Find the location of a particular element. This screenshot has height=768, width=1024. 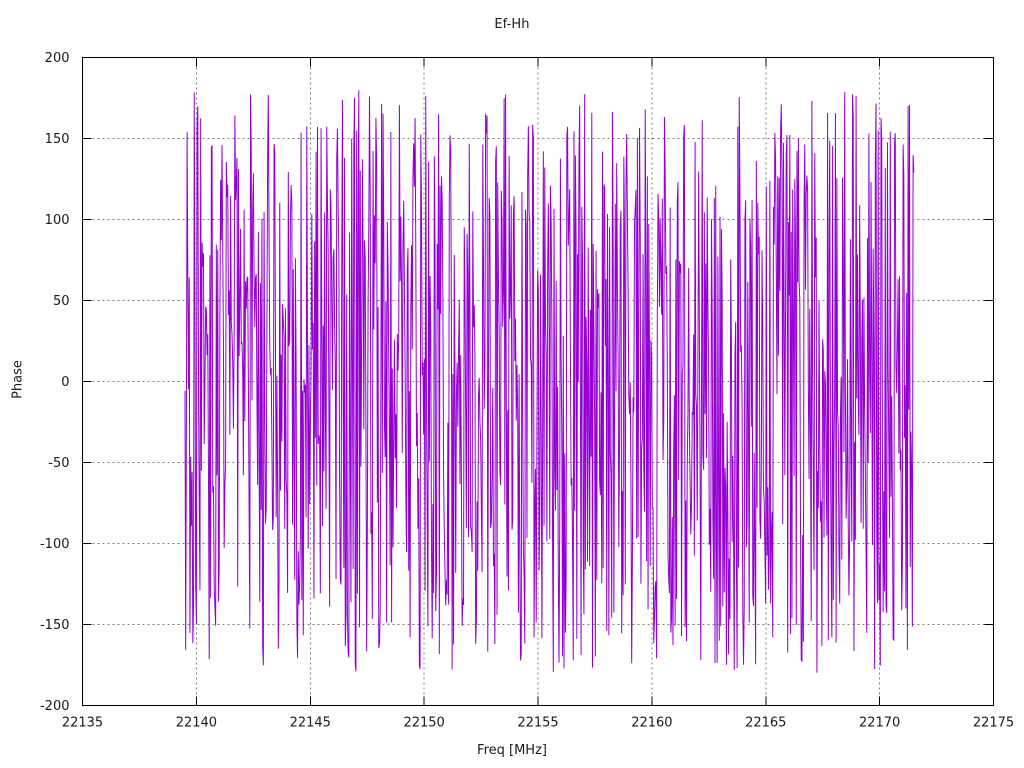

x-tick-label: 22150 is located at coordinates (423, 723).